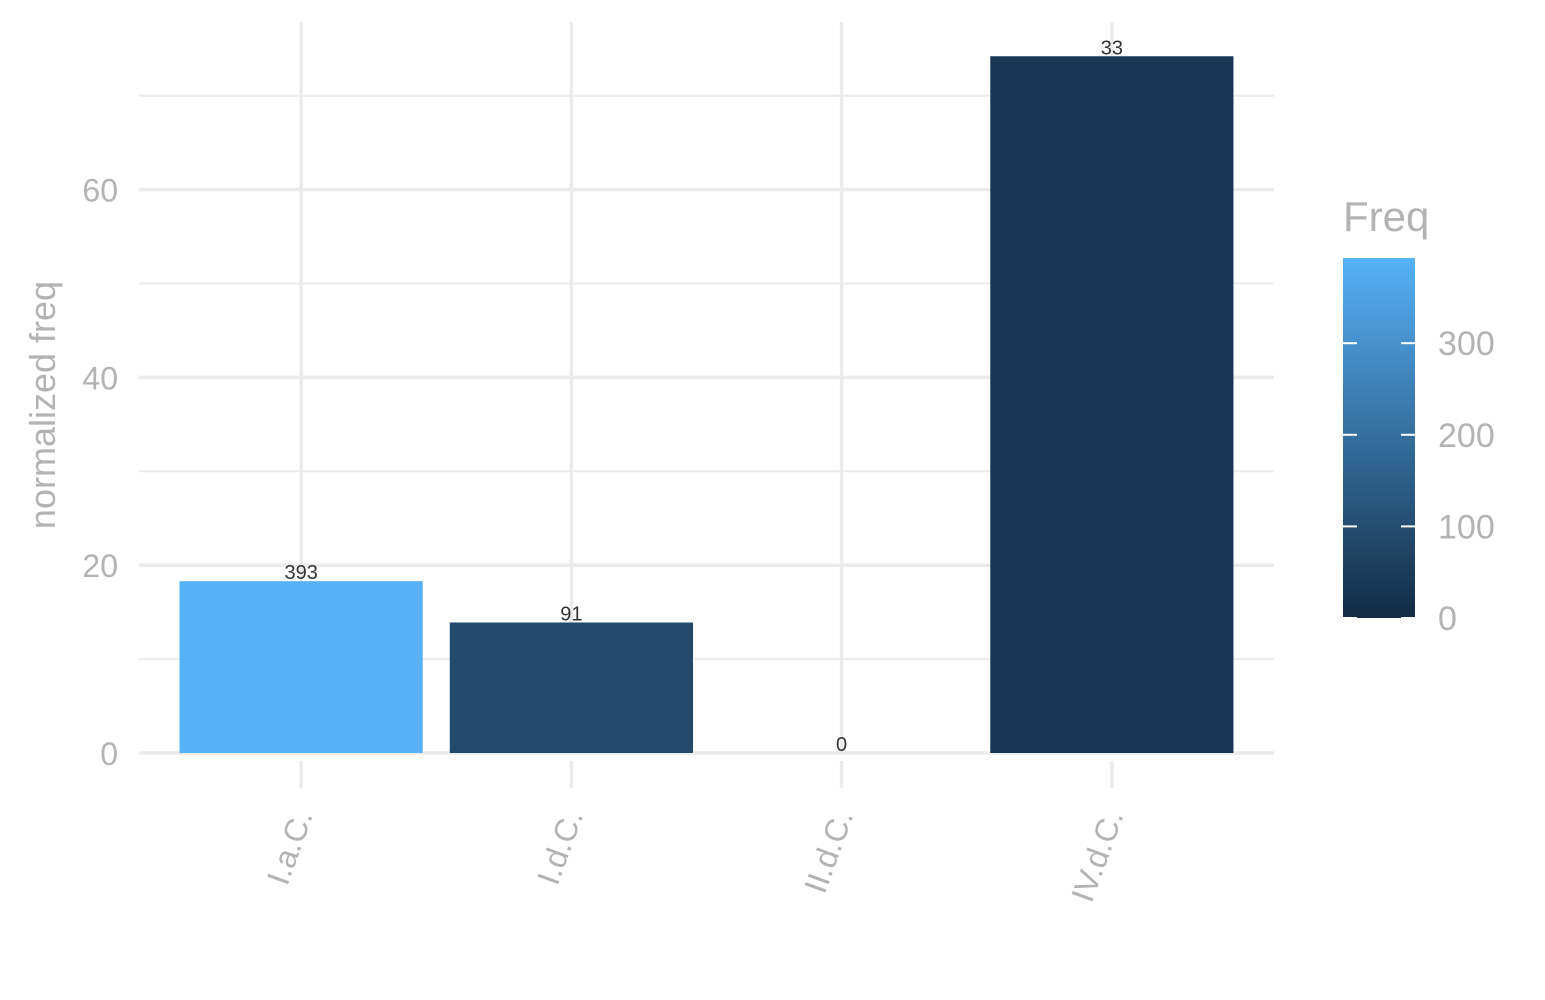 This screenshot has height=1000, width=1545. I want to click on bar-value-label: 91, so click(571, 614).